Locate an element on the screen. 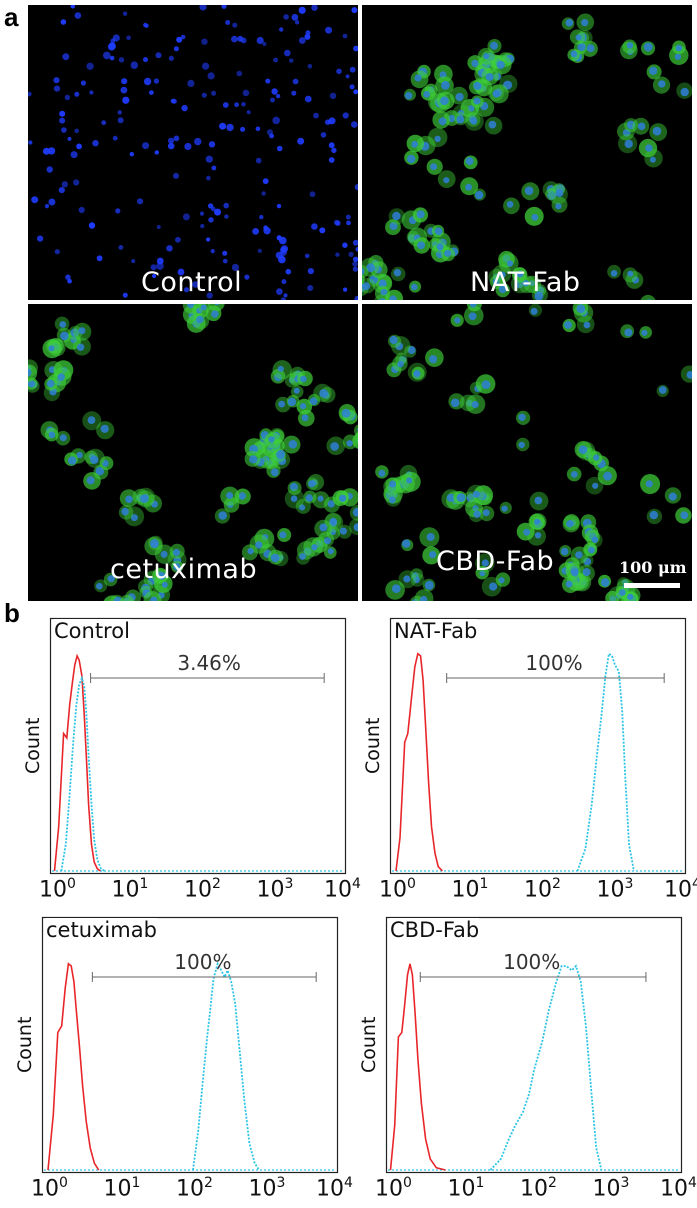 Image resolution: width=697 pixels, height=1208 pixels. plot-frame is located at coordinates (538, 746).